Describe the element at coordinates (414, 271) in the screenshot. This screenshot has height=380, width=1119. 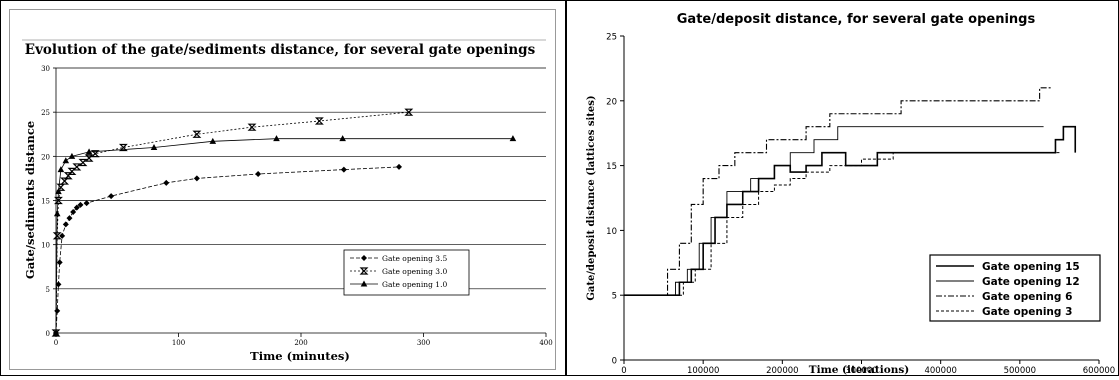
I see `legend-label: Gate opening 3.0` at that location.